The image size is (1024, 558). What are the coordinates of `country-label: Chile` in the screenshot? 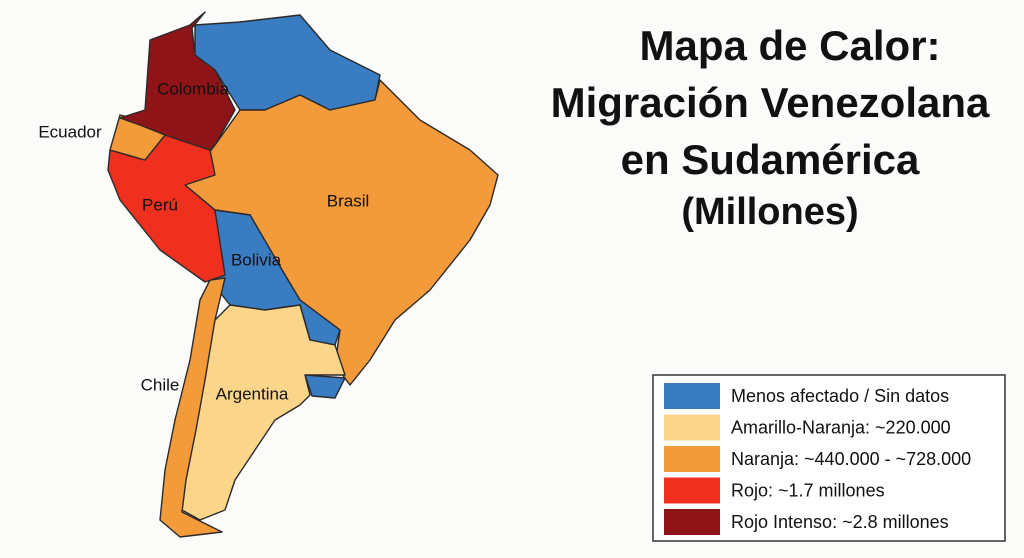 It's located at (160, 384).